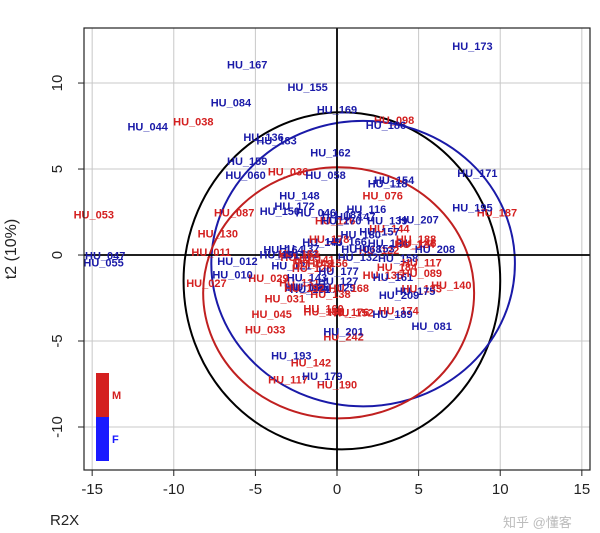  I want to click on watermark: 知乎 @懂客, so click(537, 522).